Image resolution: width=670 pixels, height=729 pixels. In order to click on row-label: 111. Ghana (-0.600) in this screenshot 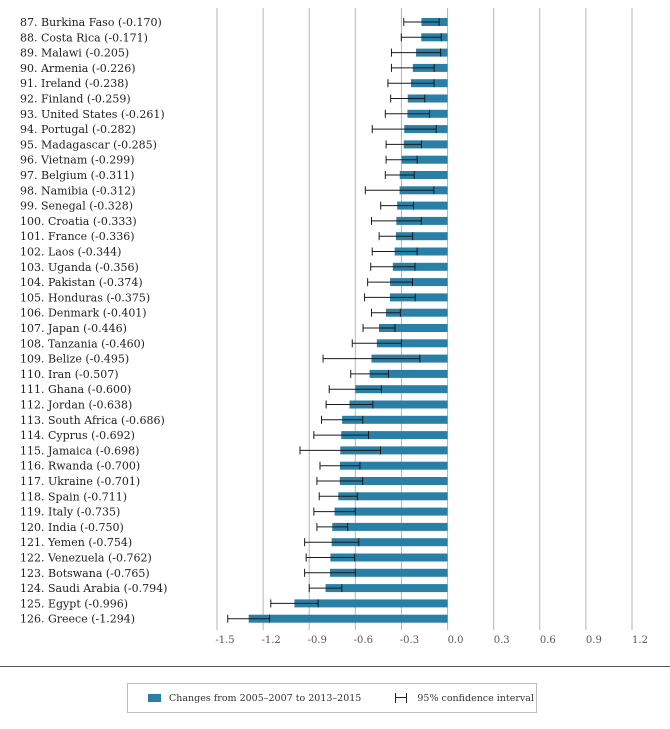, I will do `click(75, 389)`.